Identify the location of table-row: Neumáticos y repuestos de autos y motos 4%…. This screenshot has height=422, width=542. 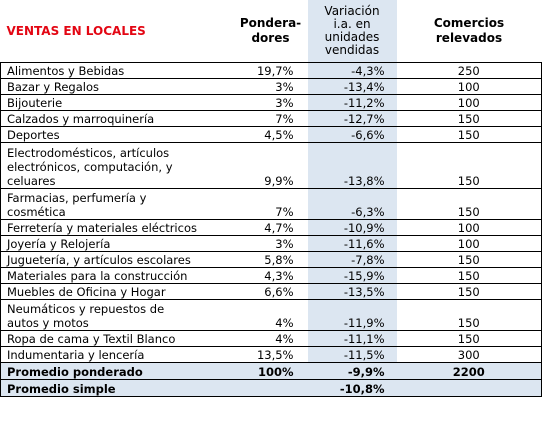
(271, 315).